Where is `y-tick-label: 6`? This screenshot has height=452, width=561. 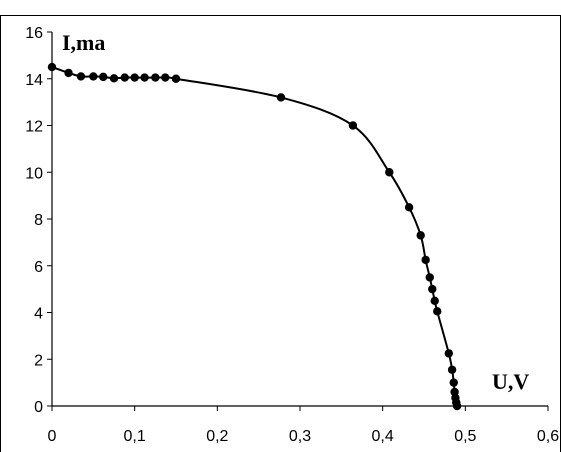
y-tick-label: 6 is located at coordinates (38, 267).